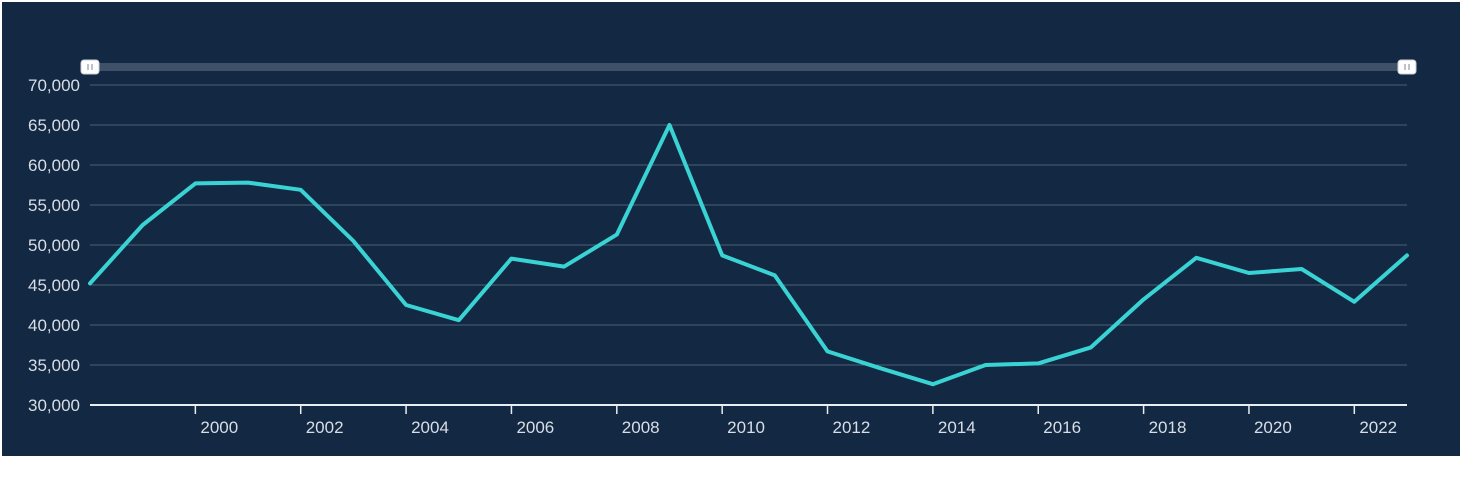  Describe the element at coordinates (54, 165) in the screenshot. I see `y-tick-label: 60,000` at that location.